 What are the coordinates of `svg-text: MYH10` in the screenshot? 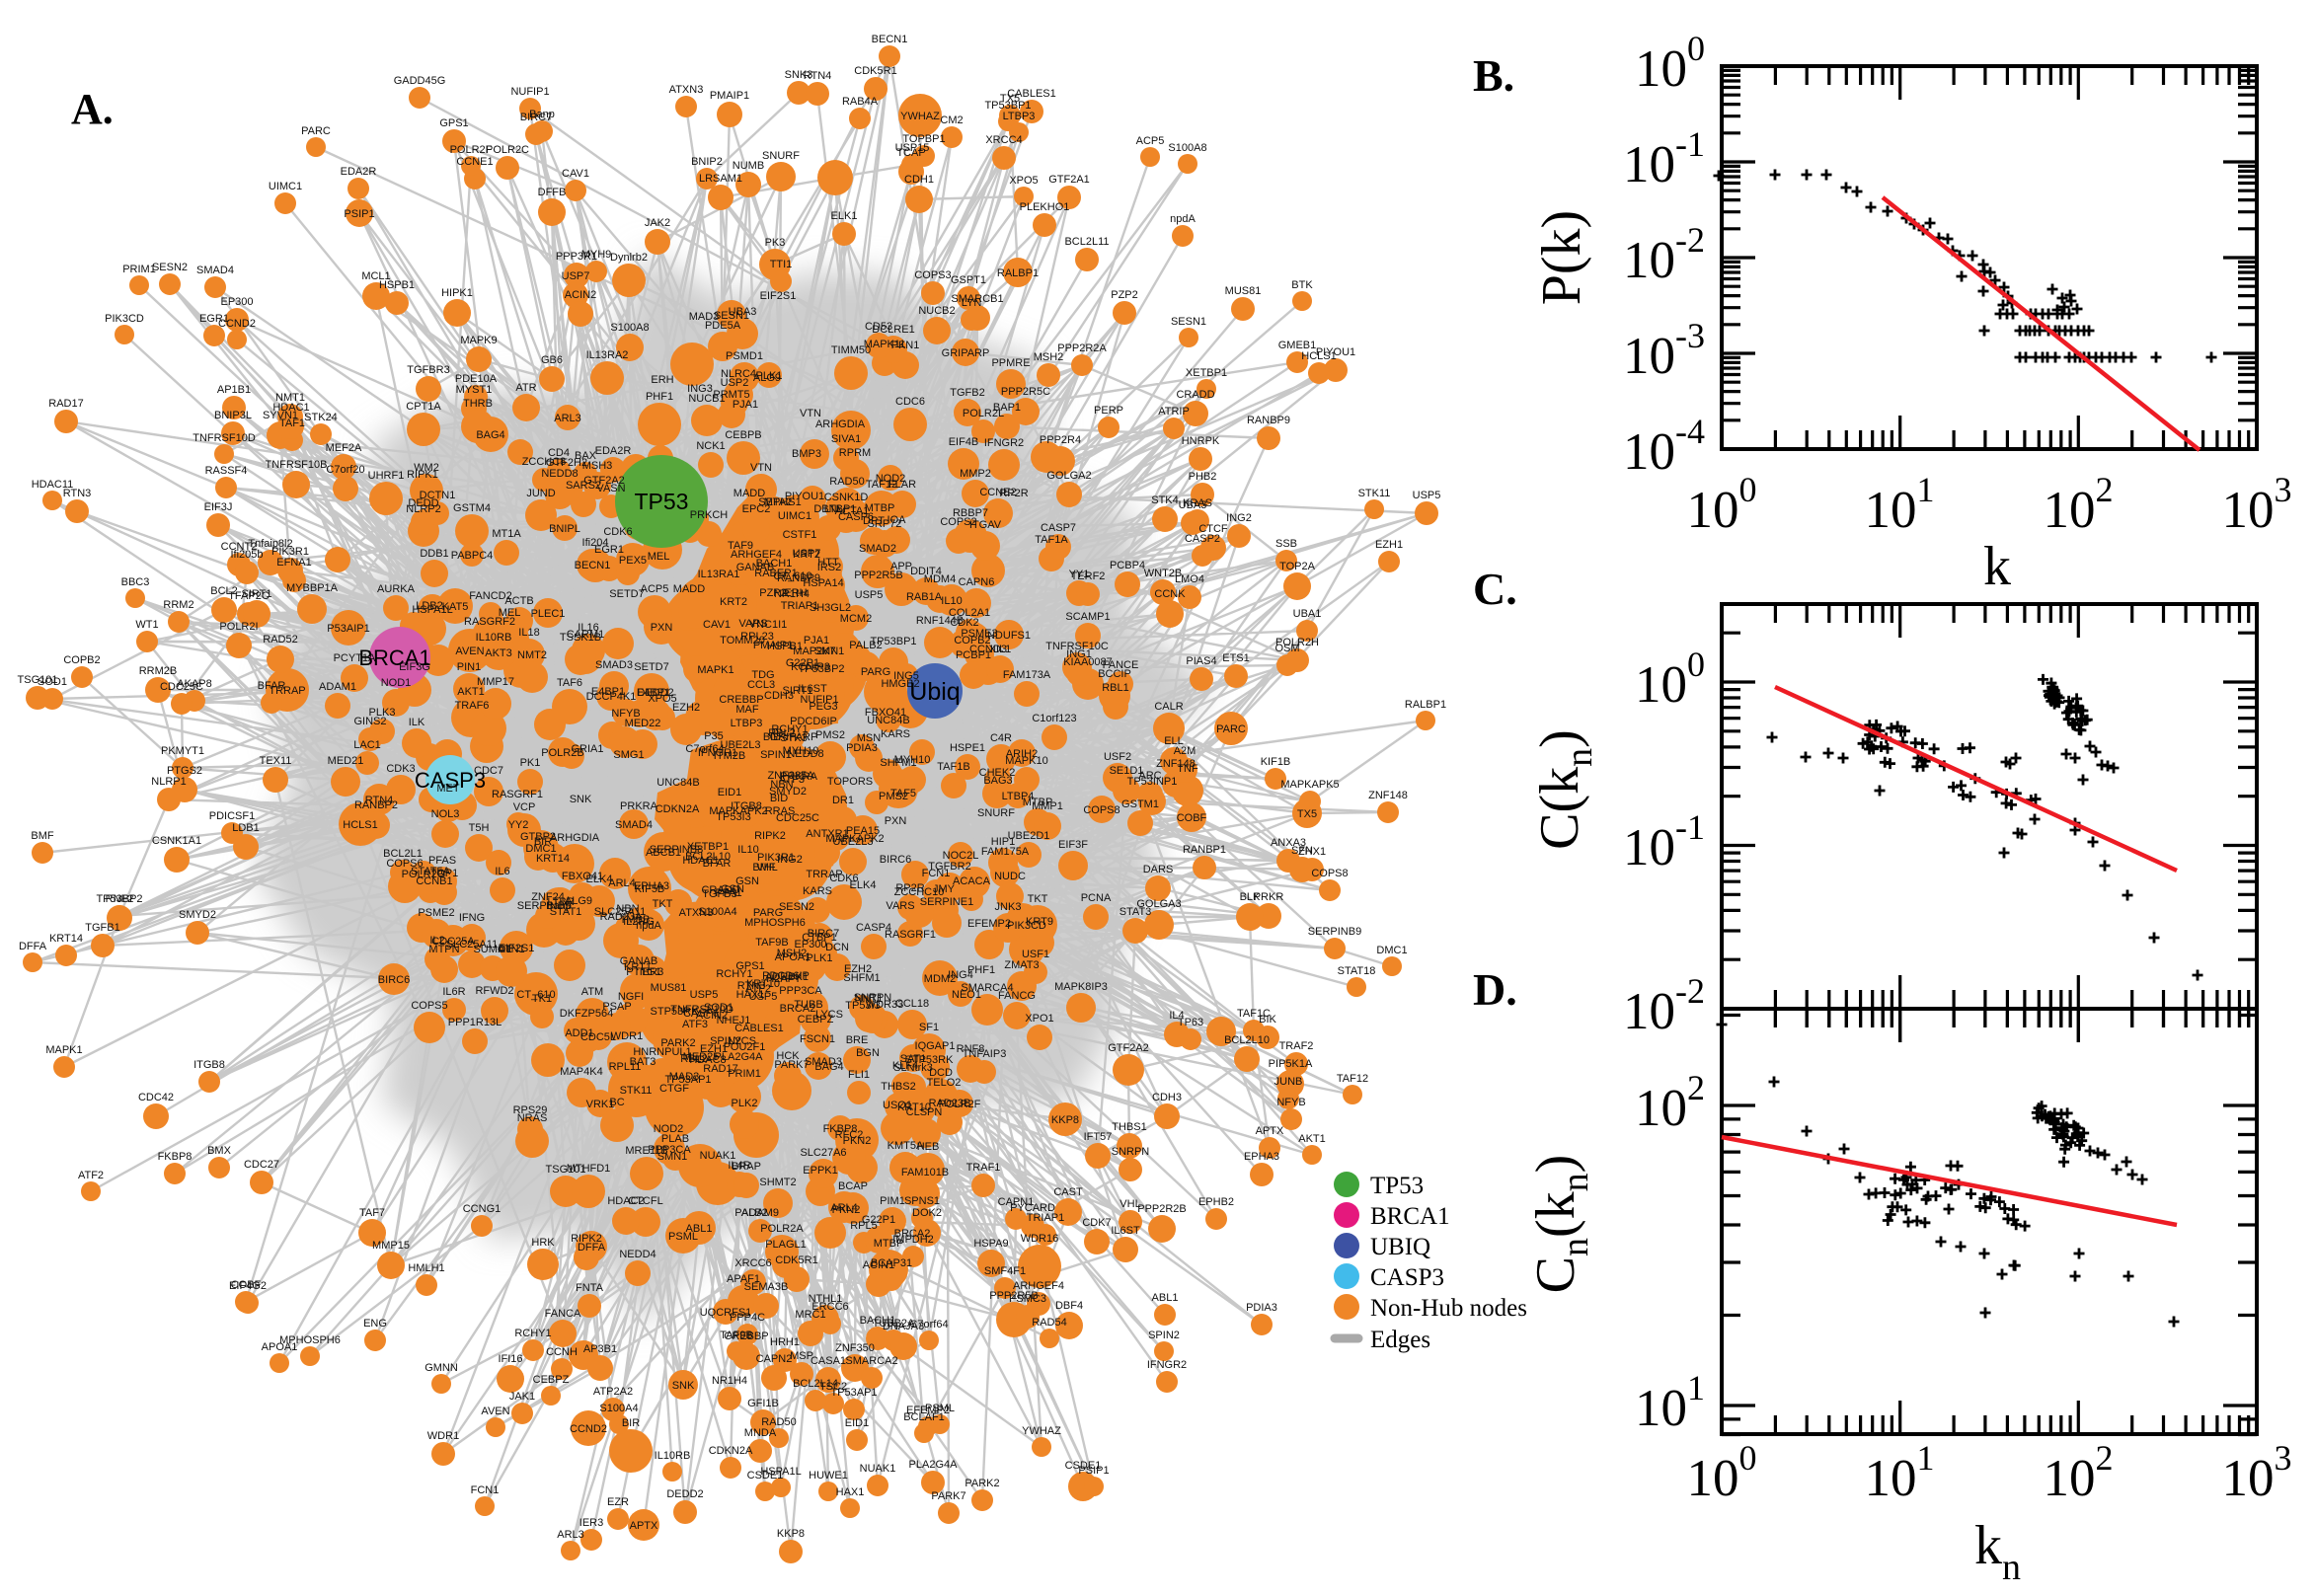 It's located at (801, 751).